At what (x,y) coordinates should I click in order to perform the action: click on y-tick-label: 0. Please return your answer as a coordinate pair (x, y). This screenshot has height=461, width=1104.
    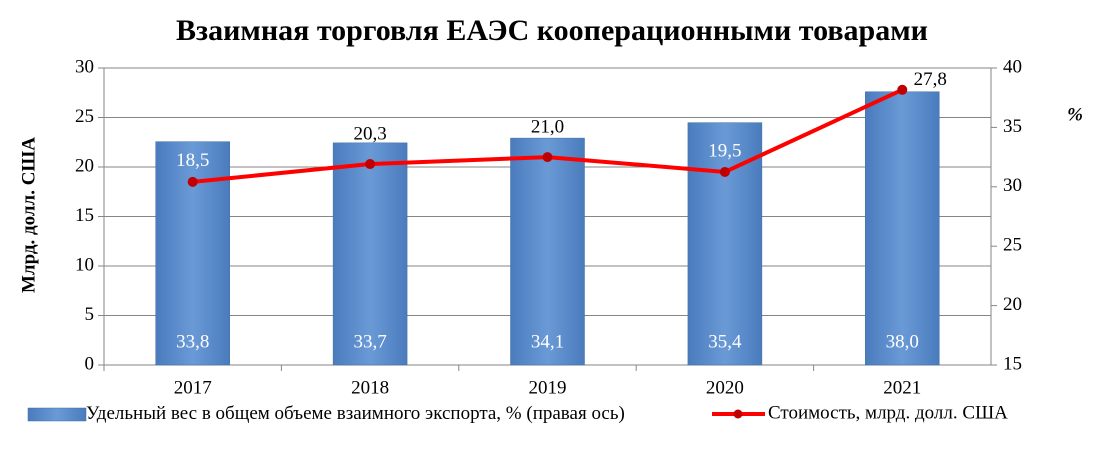
    Looking at the image, I should click on (90, 363).